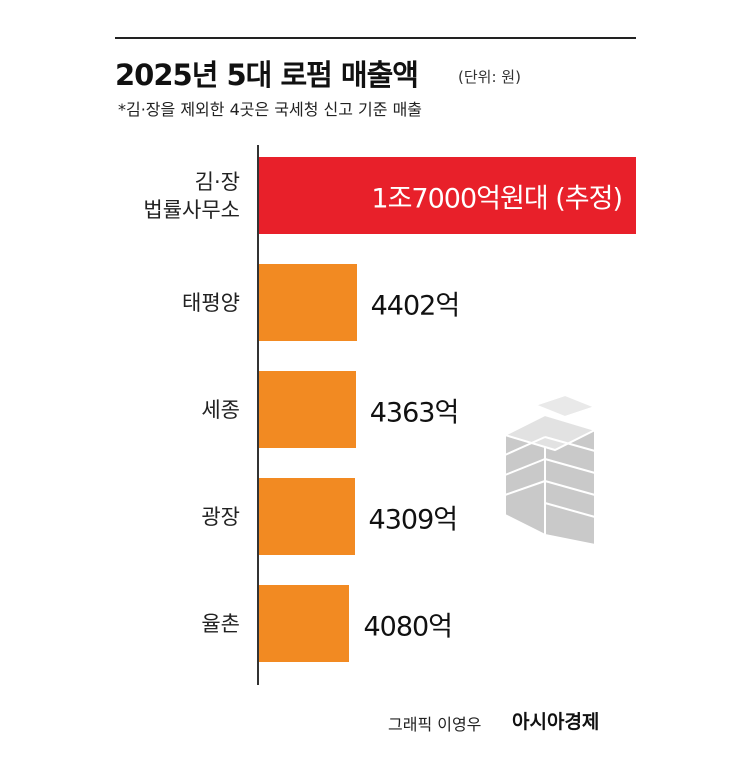 Image resolution: width=745 pixels, height=774 pixels. I want to click on category-label: 태평양, so click(211, 302).